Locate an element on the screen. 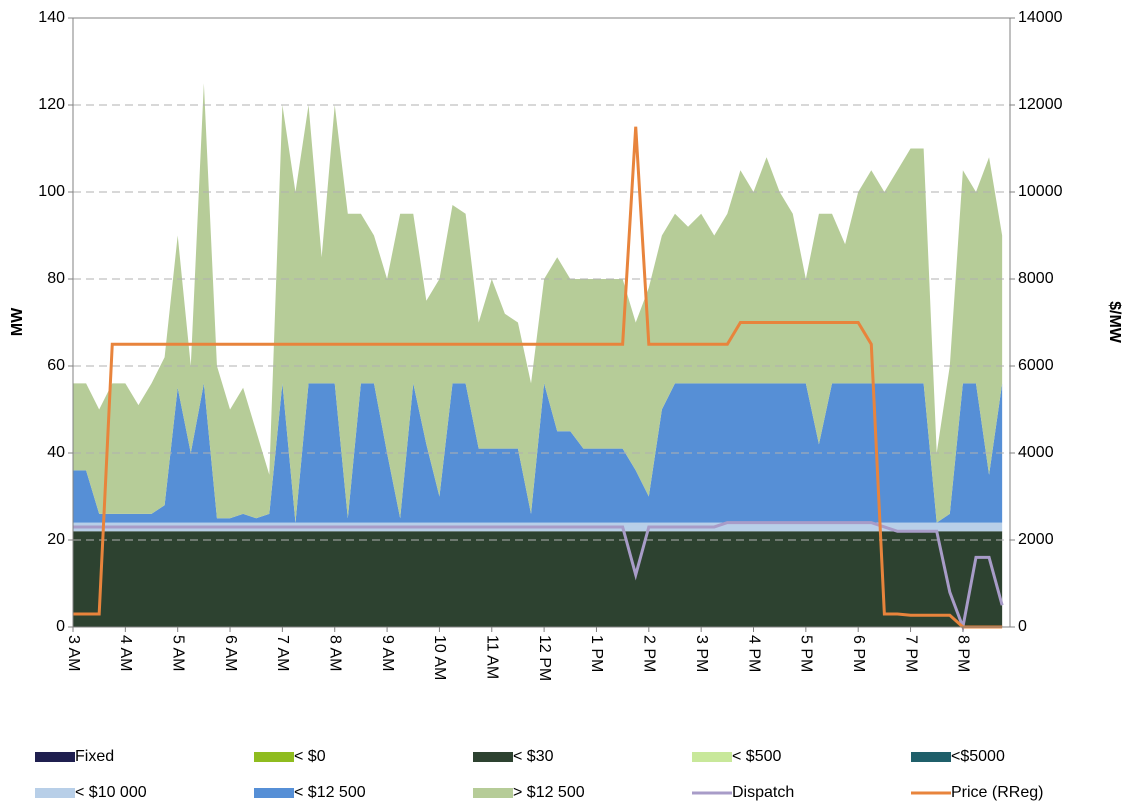 This screenshot has height=807, width=1132. x-tick-label: 3 AM is located at coordinates (73, 653).